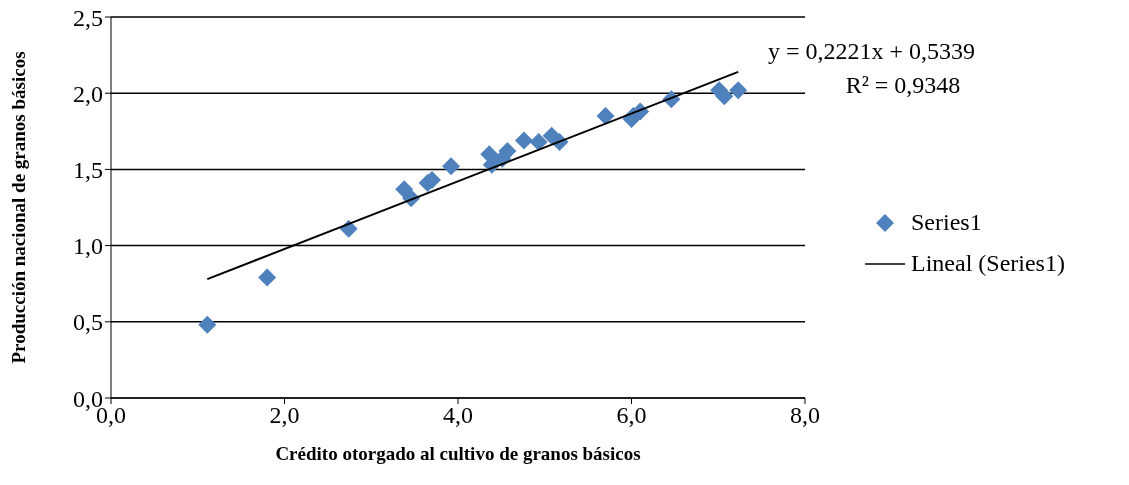  Describe the element at coordinates (284, 415) in the screenshot. I see `x-tick-label: 2,0` at that location.